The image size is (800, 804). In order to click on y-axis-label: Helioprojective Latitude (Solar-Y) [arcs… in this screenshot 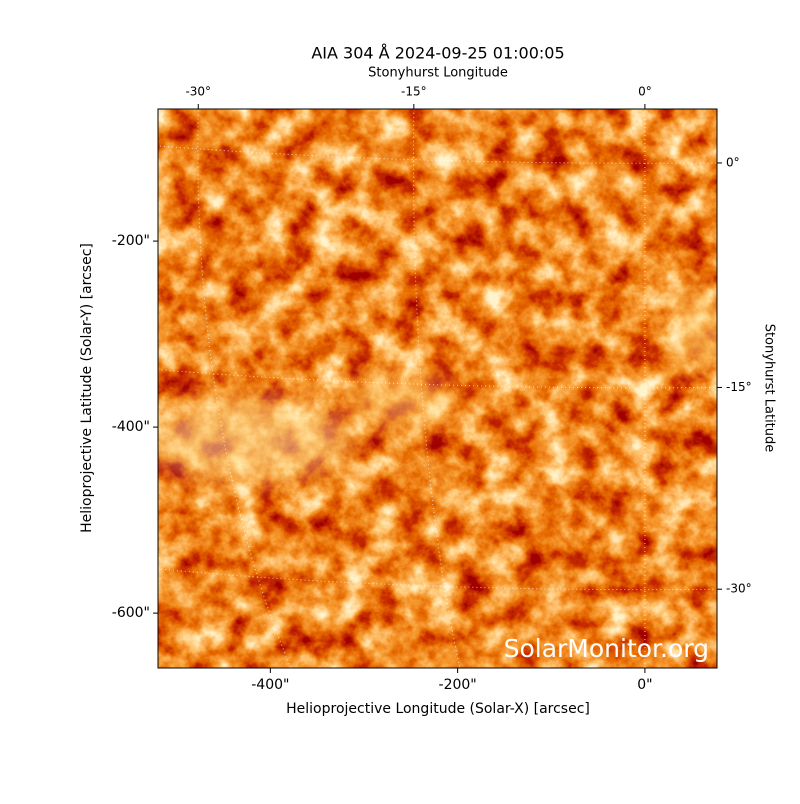, I will do `click(87, 388)`.